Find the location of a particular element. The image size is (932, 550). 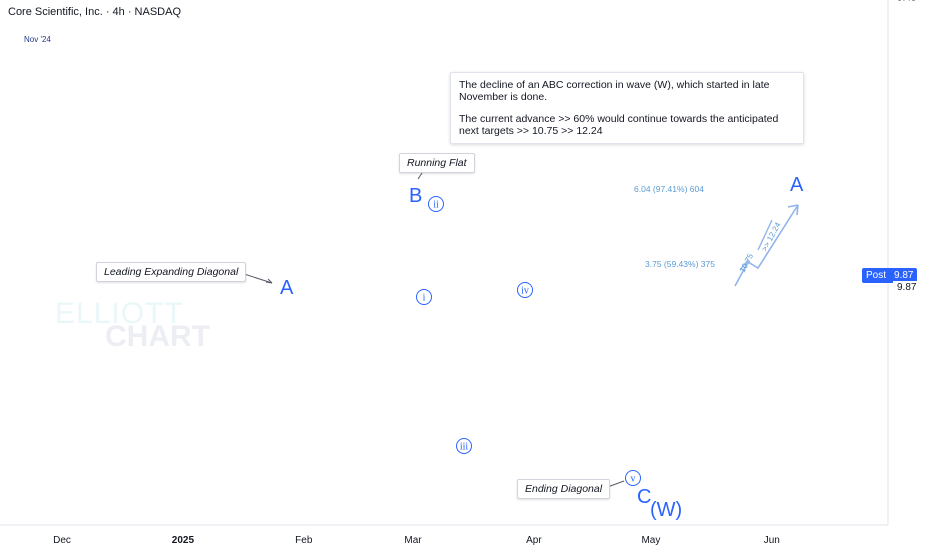

target-path-head is located at coordinates (793, 210).